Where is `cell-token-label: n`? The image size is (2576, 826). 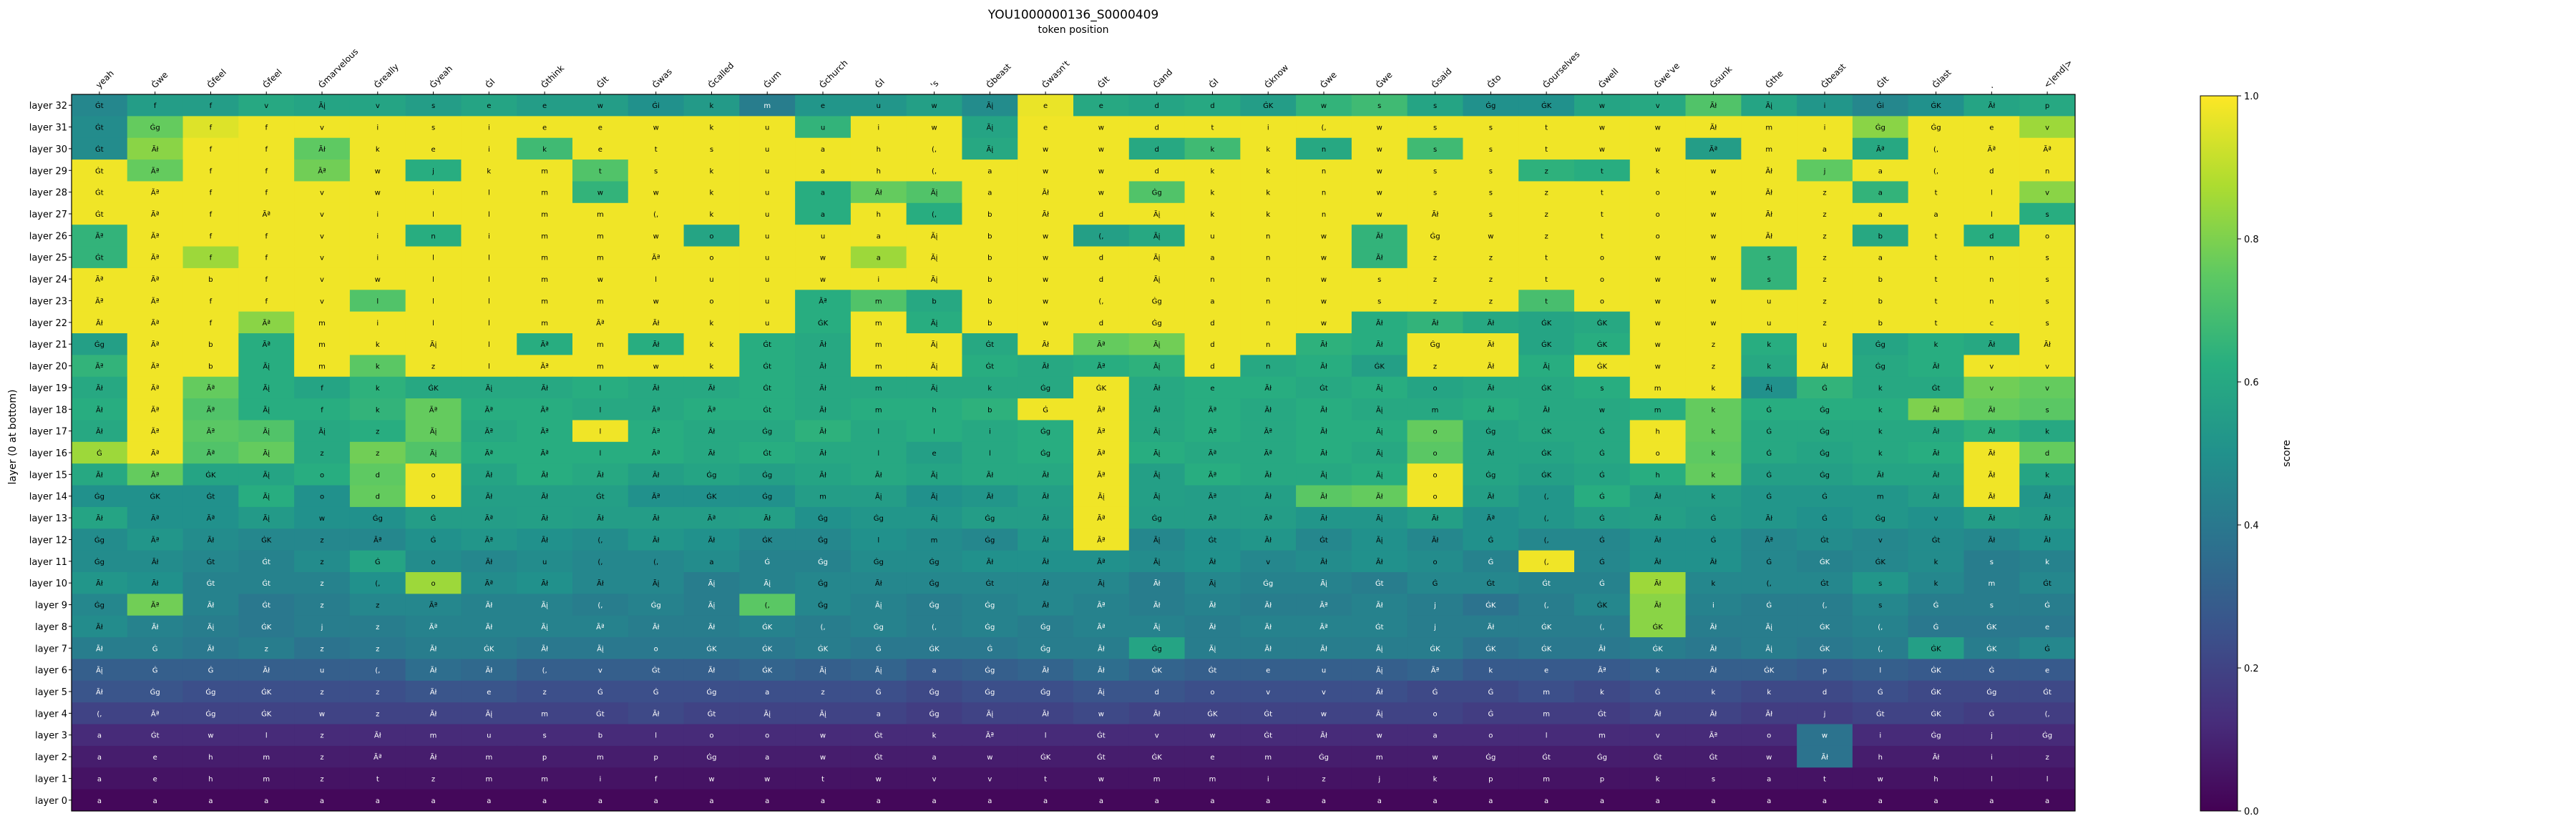
cell-token-label: n is located at coordinates (2047, 171).